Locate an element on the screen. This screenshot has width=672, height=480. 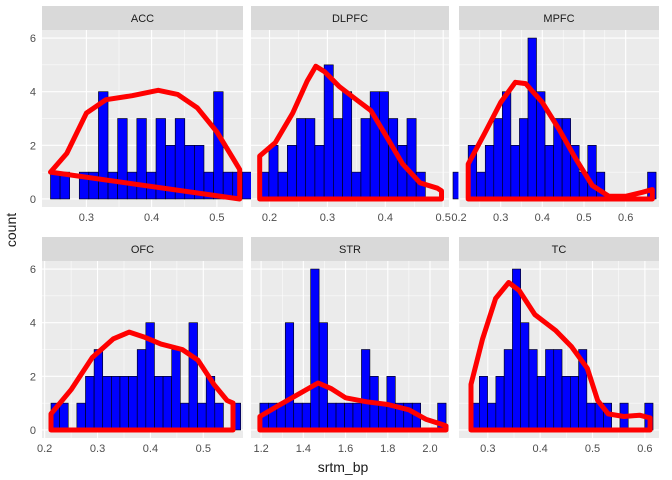
facet-dlpfc: DLPFC 0.2 0.3 0.4 0.5 is located at coordinates (357, 115).